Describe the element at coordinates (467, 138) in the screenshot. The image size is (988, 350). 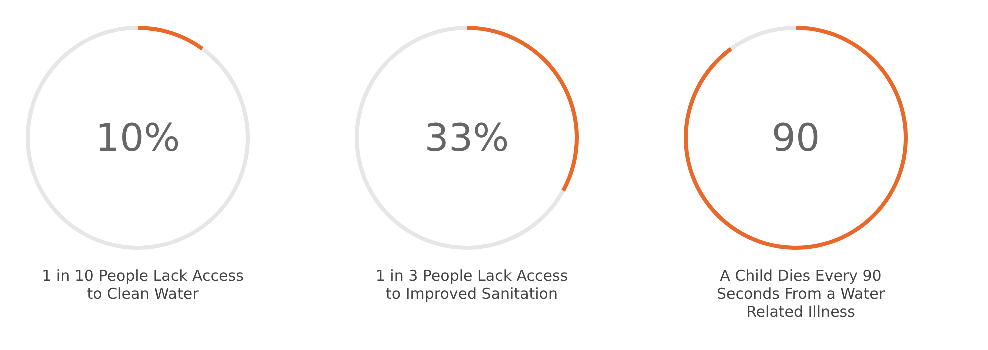
I see `text: 33%` at that location.